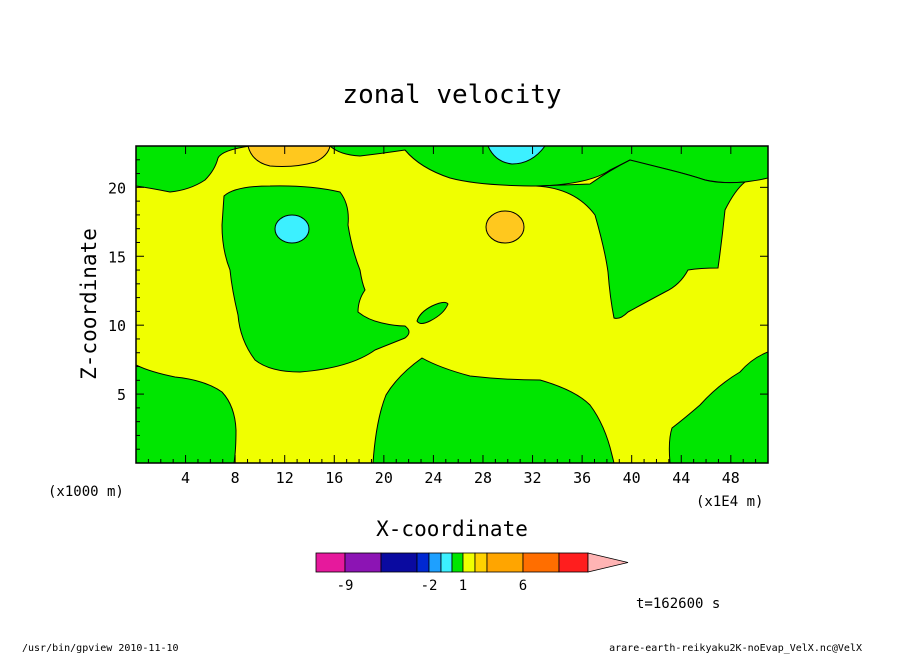 The image size is (904, 654). What do you see at coordinates (384, 478) in the screenshot?
I see `x-tick-label: 20` at bounding box center [384, 478].